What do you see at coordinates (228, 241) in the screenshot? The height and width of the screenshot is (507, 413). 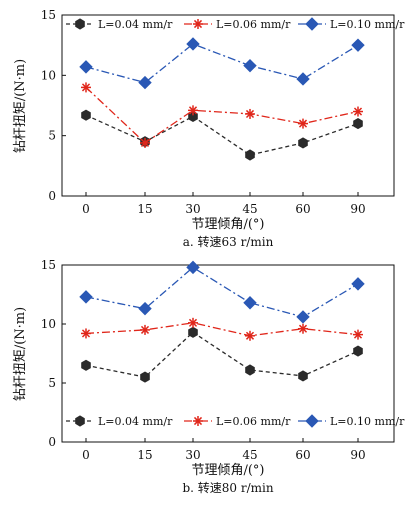 I see `chart-a-caption: a. 转速63 r/min` at bounding box center [228, 241].